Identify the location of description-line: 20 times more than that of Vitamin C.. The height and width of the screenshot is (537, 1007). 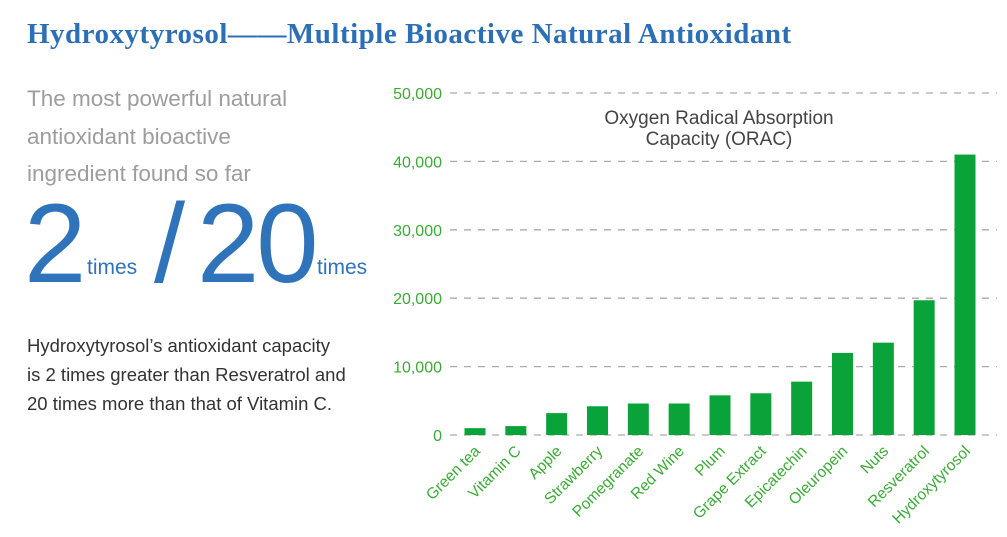
(180, 403).